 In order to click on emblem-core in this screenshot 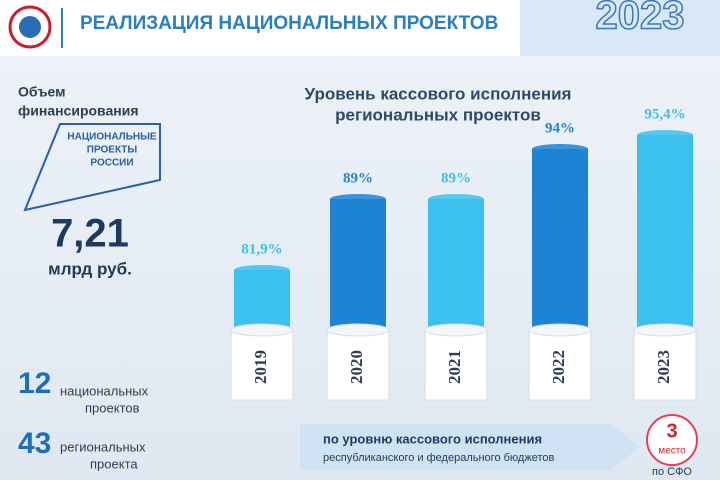, I will do `click(30, 27)`.